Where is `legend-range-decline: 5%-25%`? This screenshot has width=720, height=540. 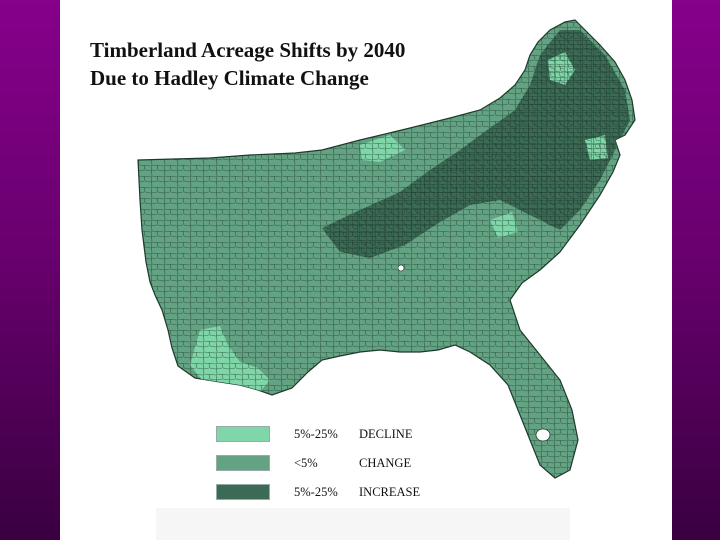
legend-range-decline: 5%-25% is located at coordinates (316, 434).